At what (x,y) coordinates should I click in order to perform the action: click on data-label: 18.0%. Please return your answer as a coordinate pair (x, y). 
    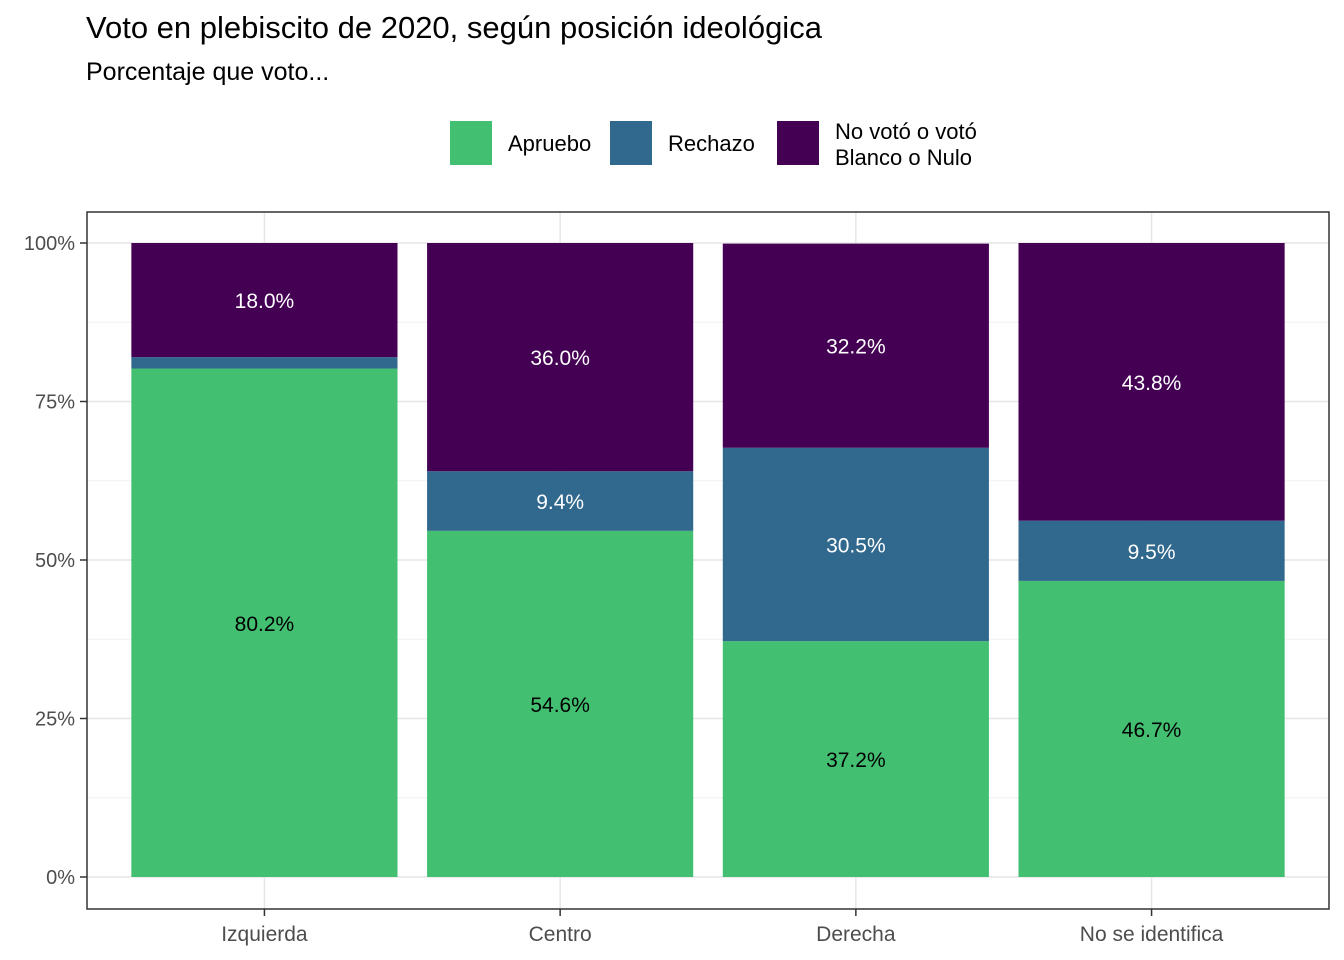
    Looking at the image, I should click on (265, 301).